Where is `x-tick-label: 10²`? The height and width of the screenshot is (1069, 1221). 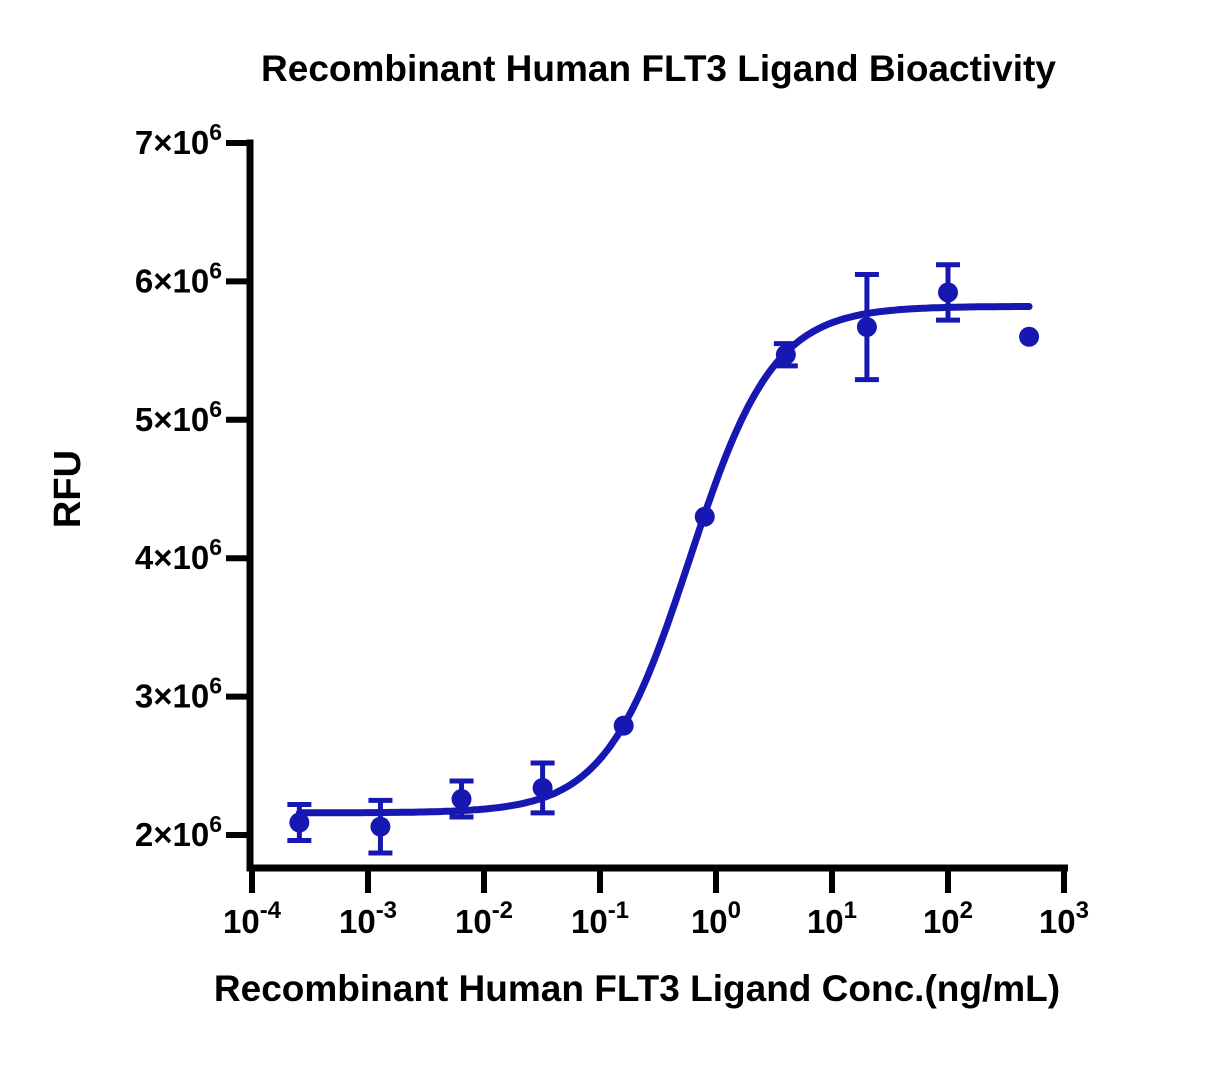
x-tick-label: 10² is located at coordinates (948, 918).